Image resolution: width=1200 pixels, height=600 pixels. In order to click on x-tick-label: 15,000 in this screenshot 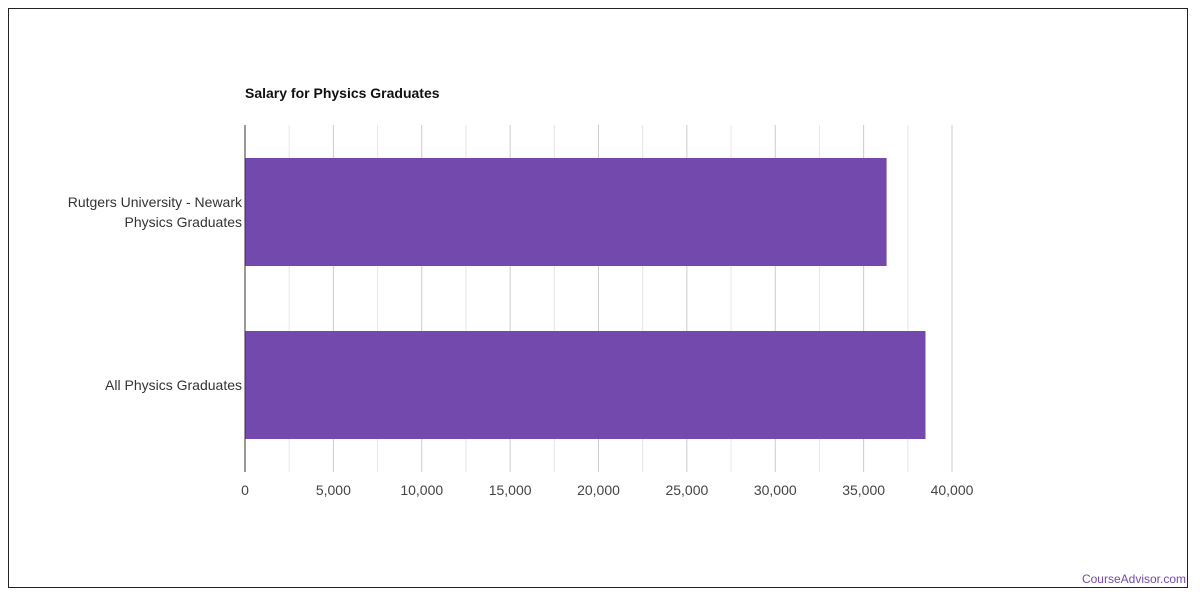, I will do `click(510, 490)`.